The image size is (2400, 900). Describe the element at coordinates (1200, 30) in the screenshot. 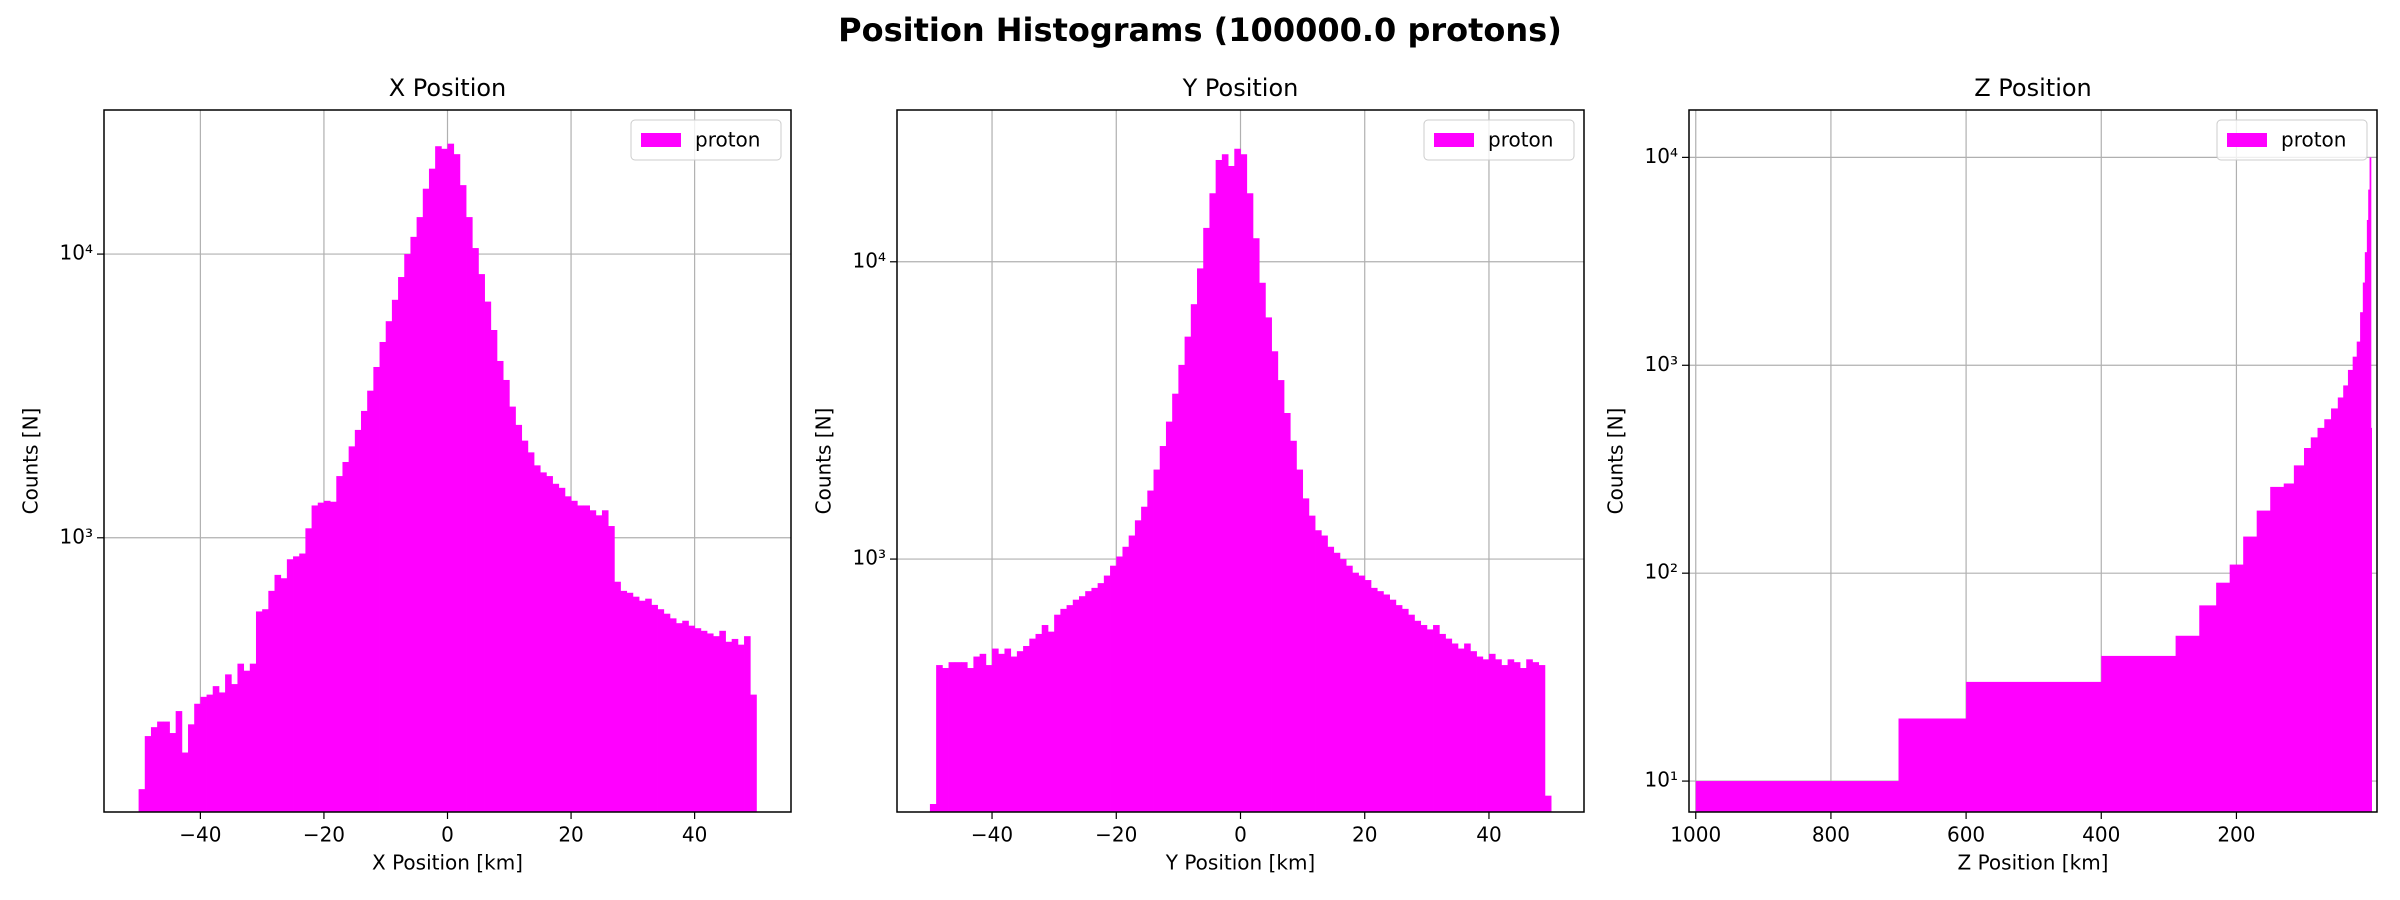

I see `figure-title: Position Histograms (100000.0 protons)` at that location.